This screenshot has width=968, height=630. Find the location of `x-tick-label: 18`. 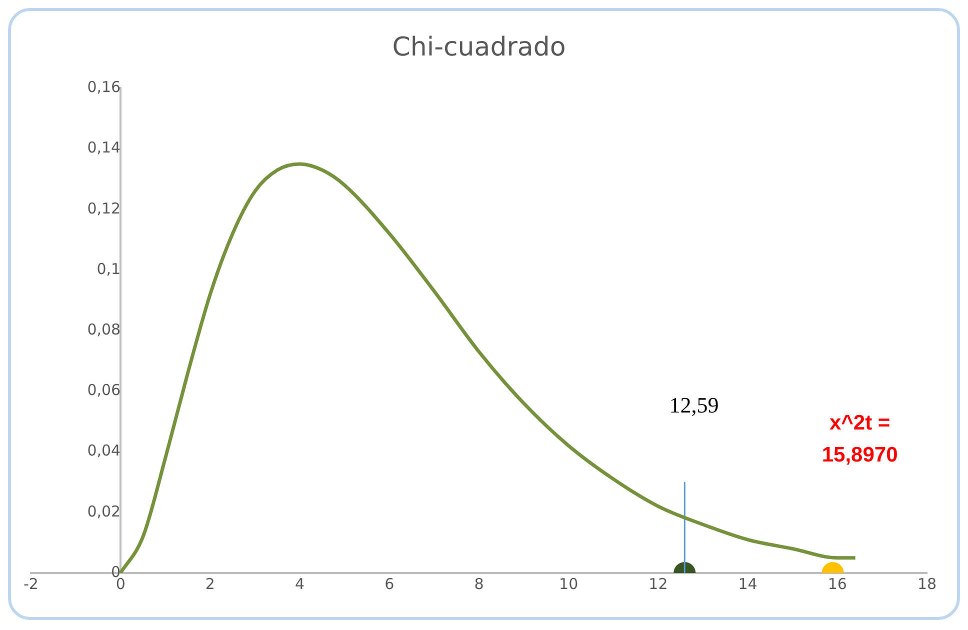

x-tick-label: 18 is located at coordinates (927, 583).